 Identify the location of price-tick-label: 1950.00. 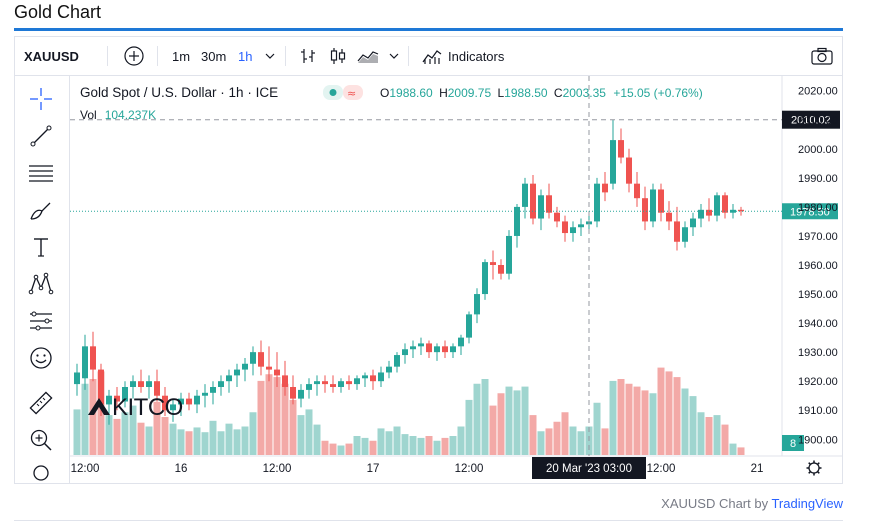
(818, 295).